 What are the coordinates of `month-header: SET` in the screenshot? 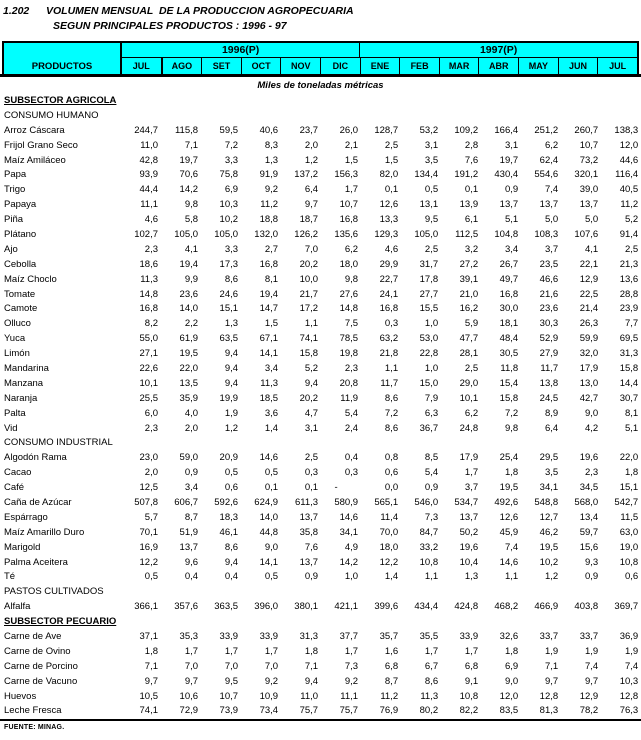 It's located at (221, 66).